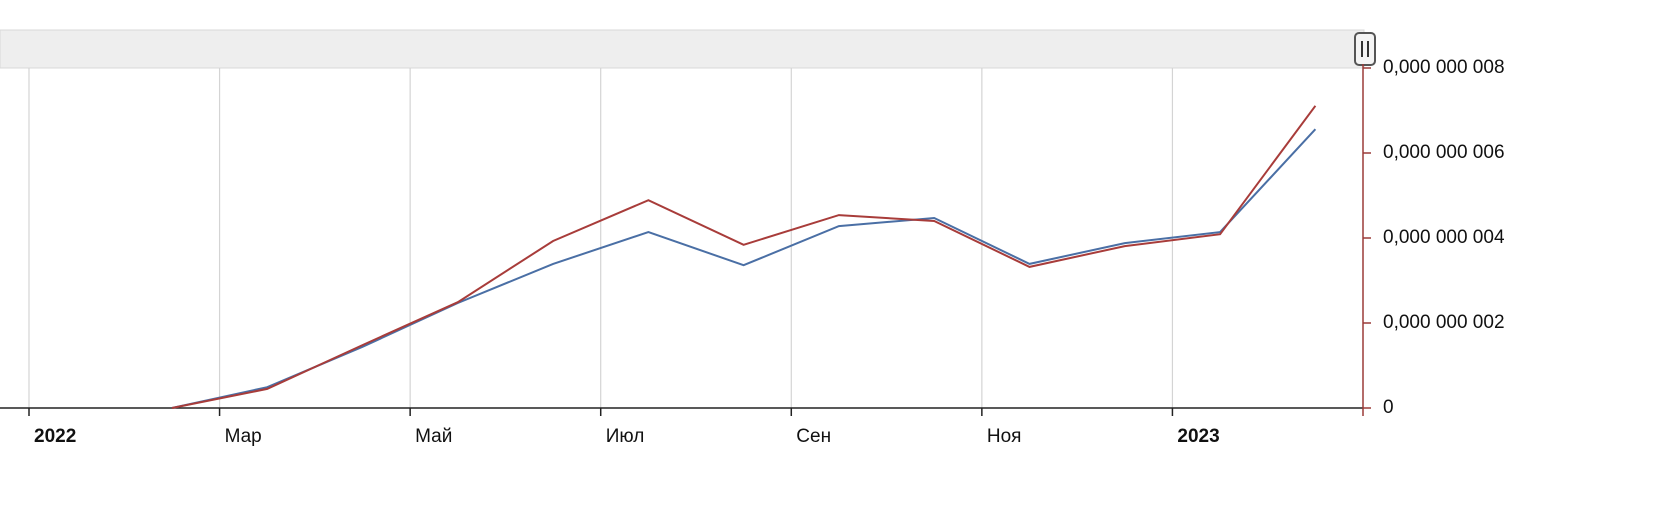  Describe the element at coordinates (813, 436) in the screenshot. I see `x-tick-label: Сен` at that location.